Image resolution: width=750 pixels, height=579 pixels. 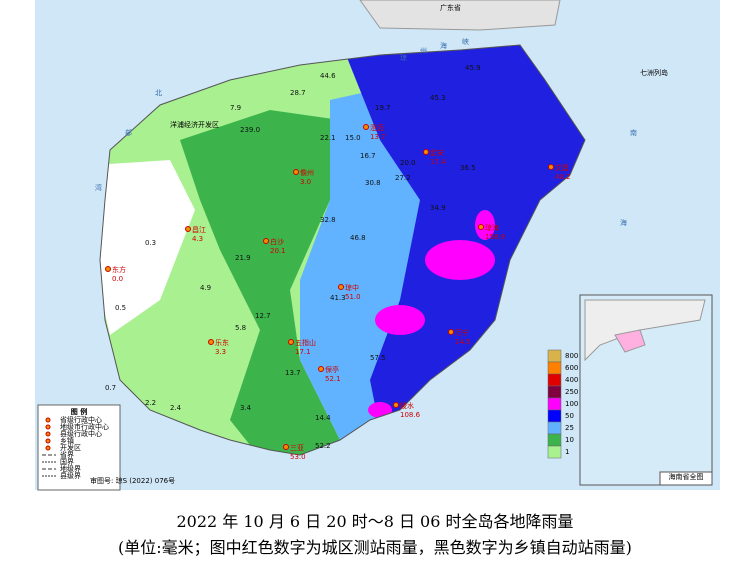 What do you see at coordinates (460, 15) in the screenshot?
I see `mainland` at bounding box center [460, 15].